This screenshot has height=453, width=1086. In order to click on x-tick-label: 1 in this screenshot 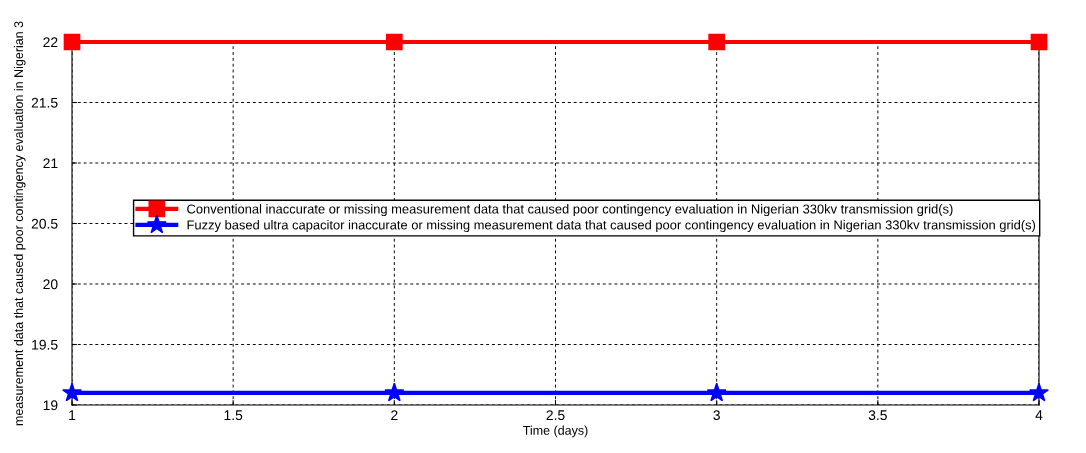, I will do `click(72, 415)`.